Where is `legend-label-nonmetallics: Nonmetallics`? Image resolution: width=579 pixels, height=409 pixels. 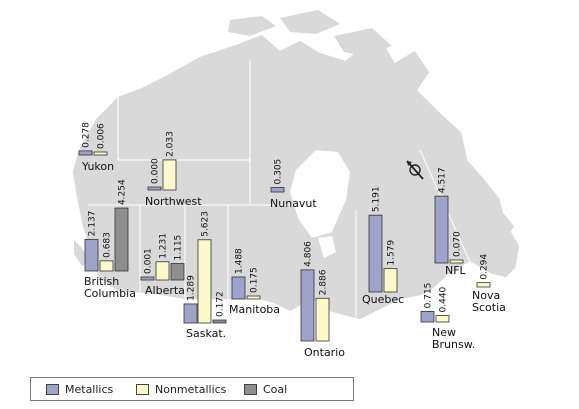 legend-label-nonmetallics: Nonmetallics is located at coordinates (191, 389).